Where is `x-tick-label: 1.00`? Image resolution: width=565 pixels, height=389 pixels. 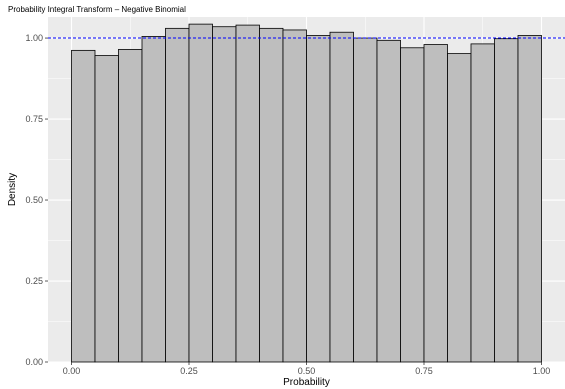 x-tick-label: 1.00 is located at coordinates (542, 371).